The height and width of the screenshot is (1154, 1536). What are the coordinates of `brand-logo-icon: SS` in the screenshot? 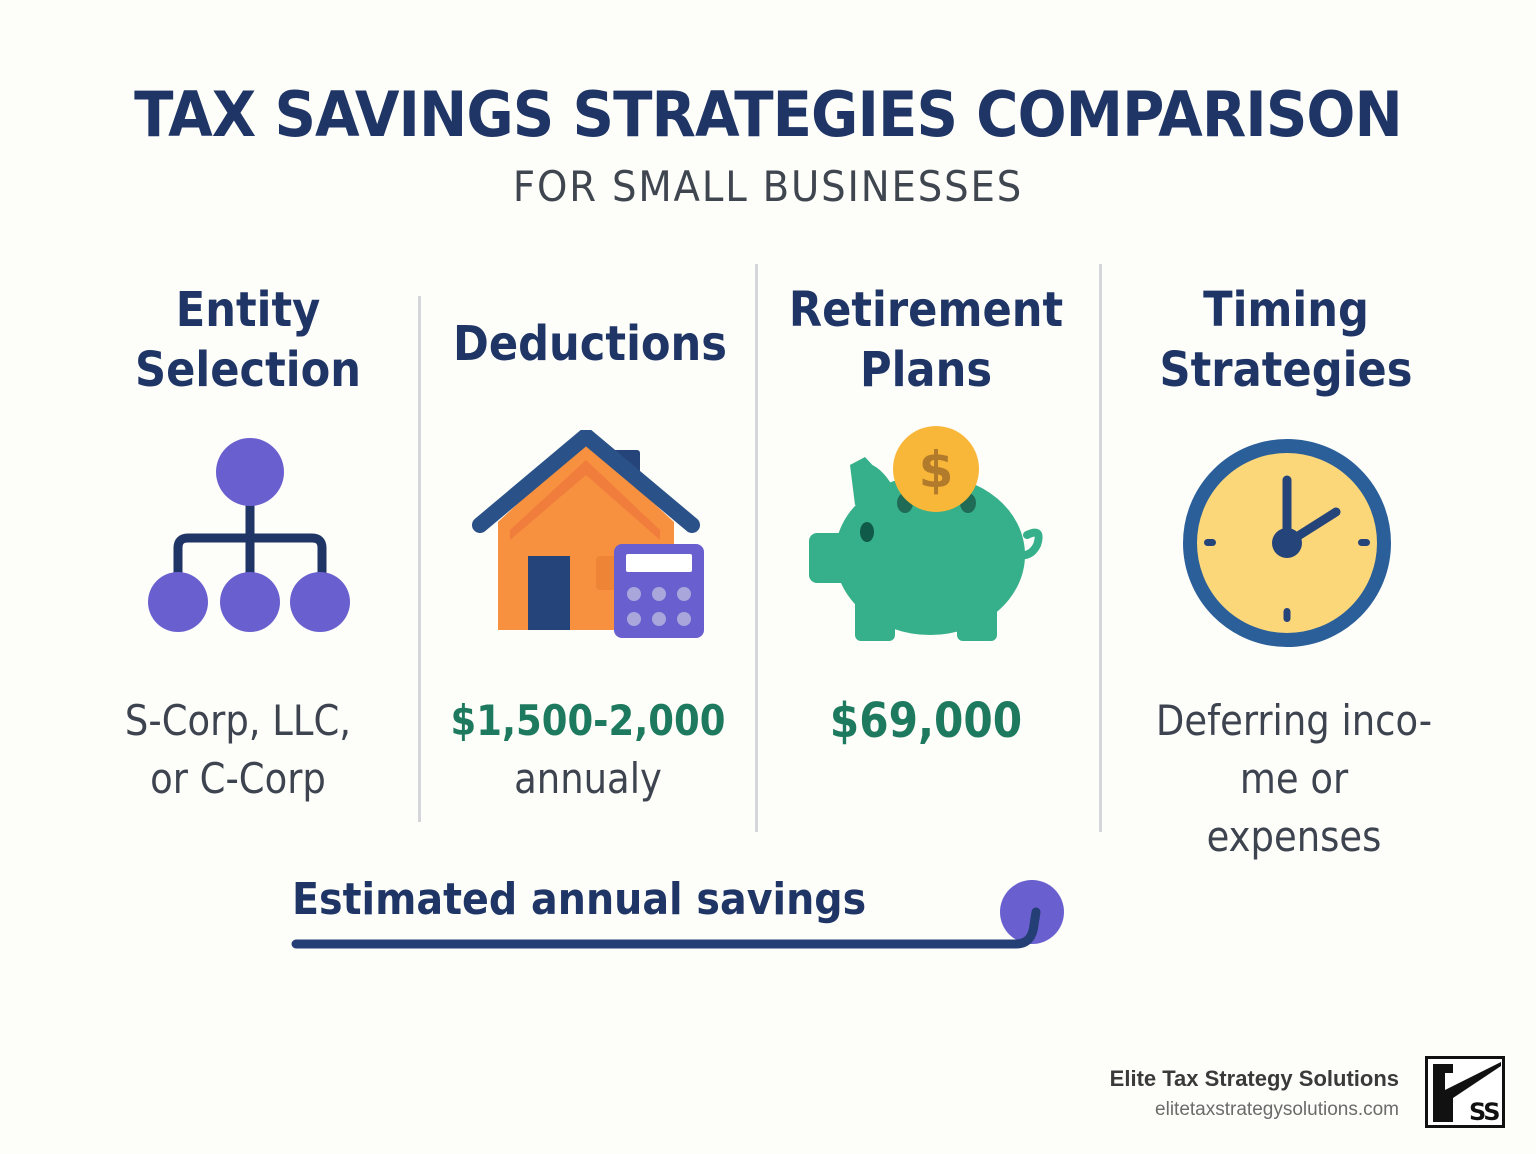 It's located at (1465, 1092).